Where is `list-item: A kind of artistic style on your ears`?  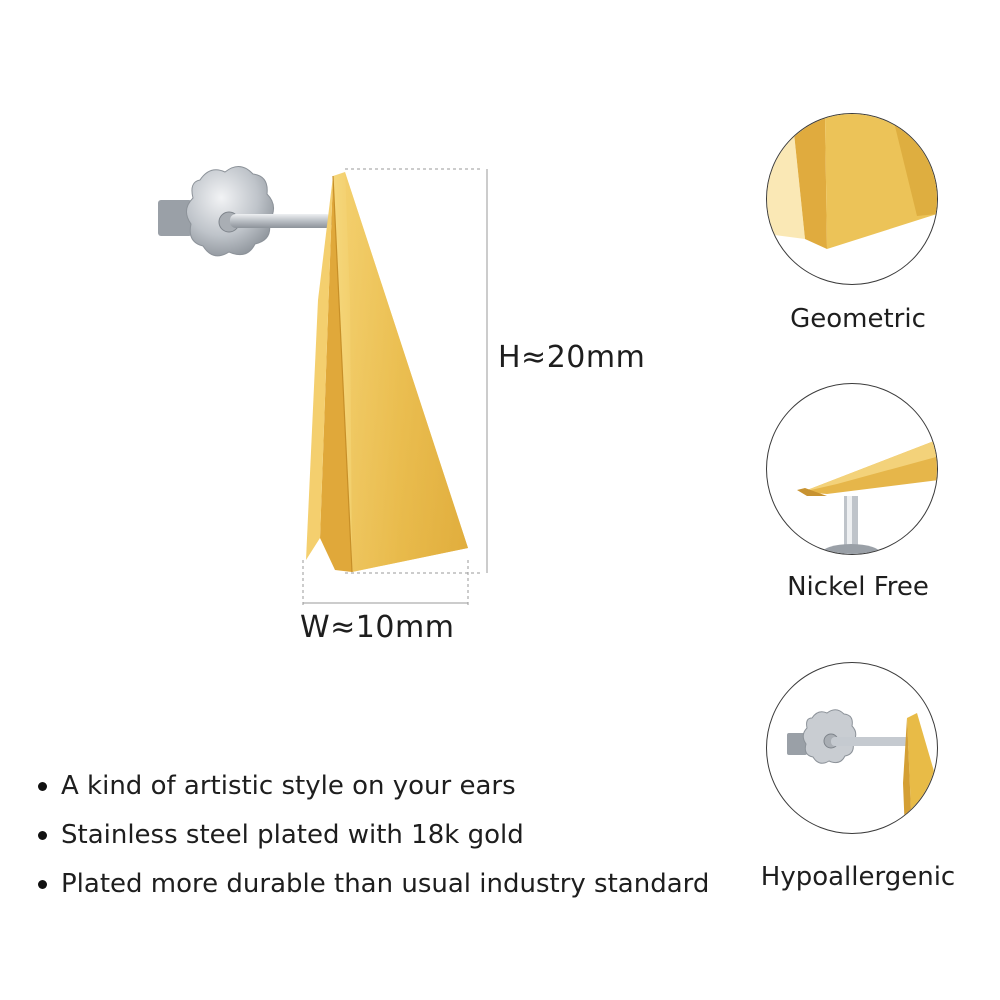
list-item: A kind of artistic style on your ears is located at coordinates (373, 786).